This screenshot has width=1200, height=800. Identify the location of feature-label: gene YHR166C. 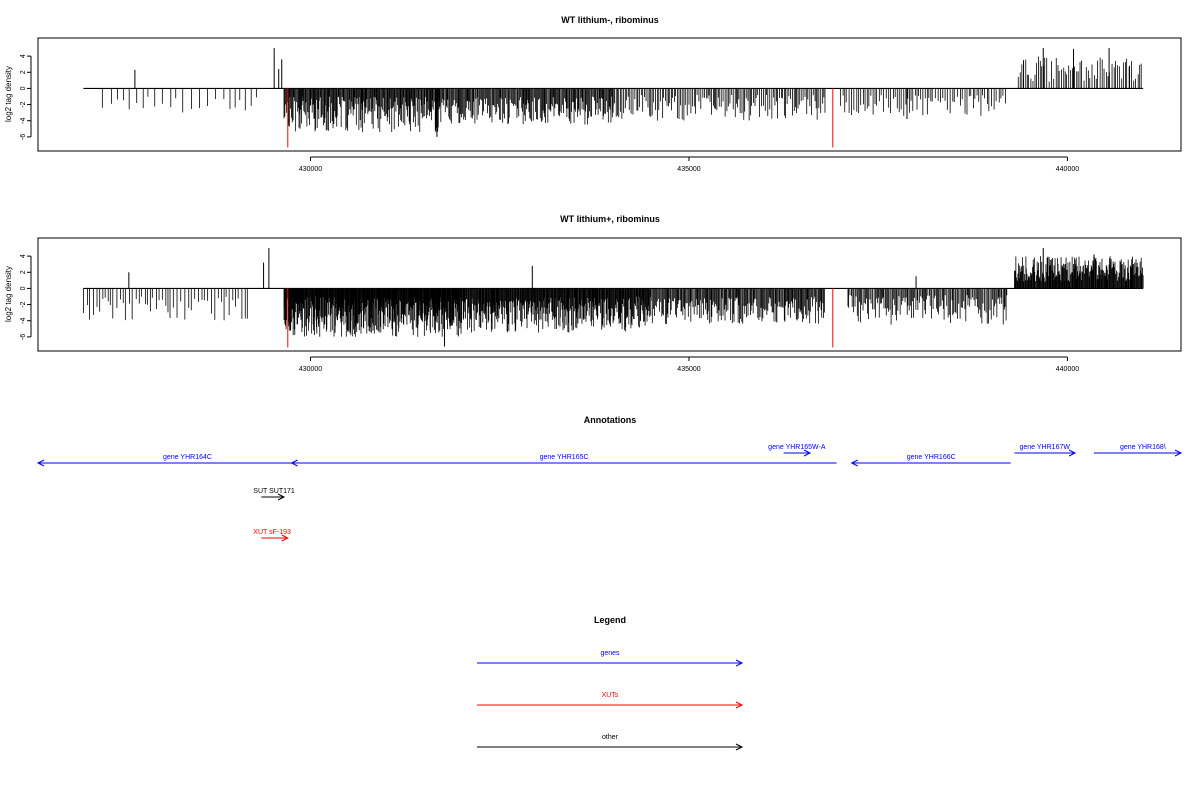
(931, 457).